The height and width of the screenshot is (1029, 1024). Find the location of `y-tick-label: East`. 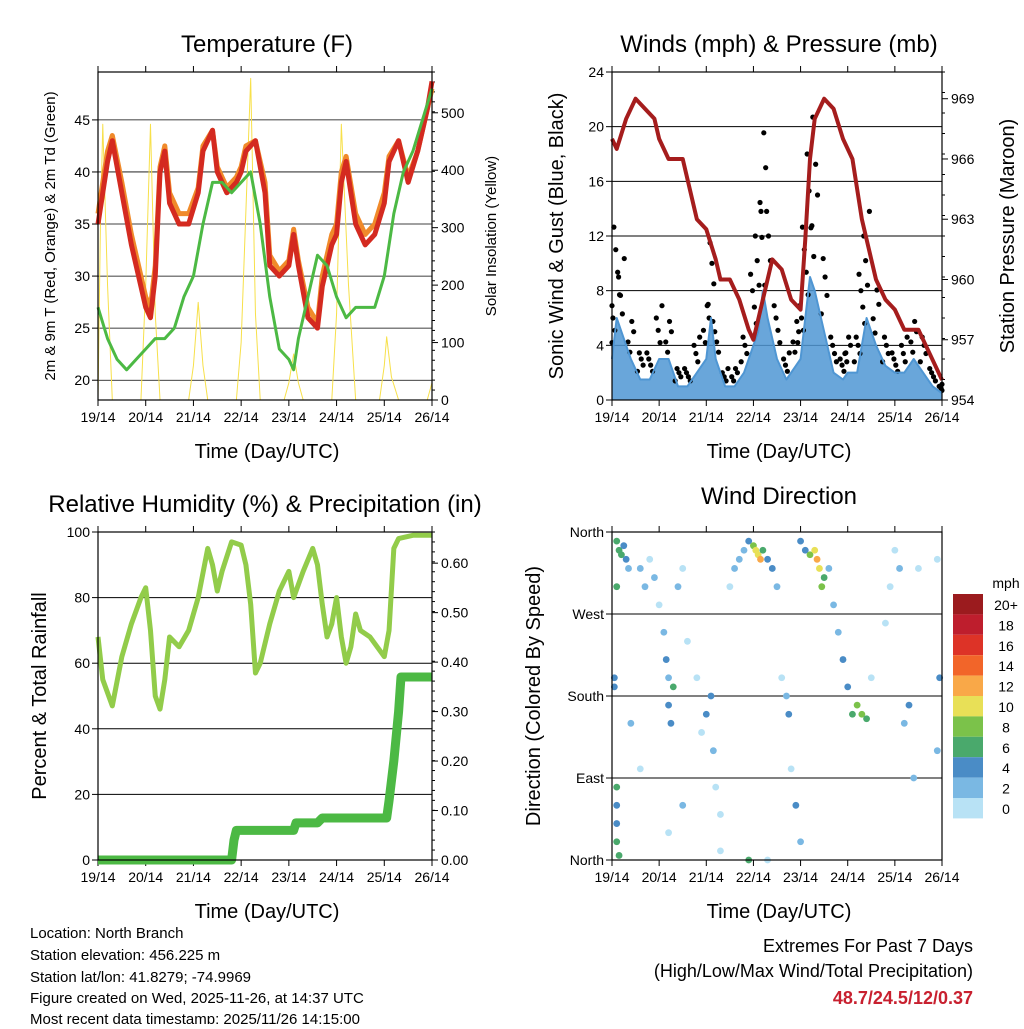

y-tick-label: East is located at coordinates (590, 778).